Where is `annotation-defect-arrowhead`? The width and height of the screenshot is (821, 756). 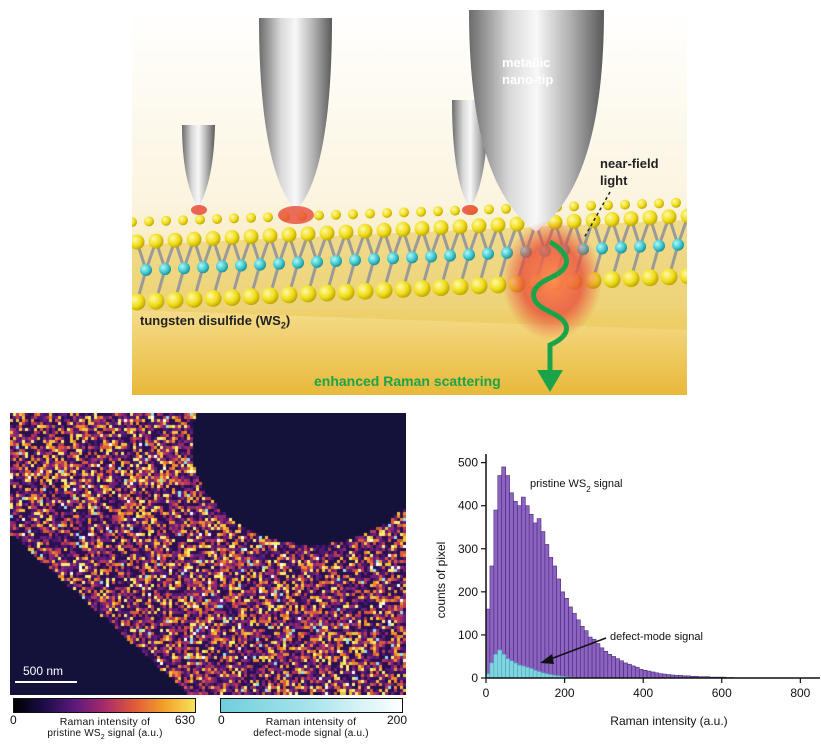 annotation-defect-arrowhead is located at coordinates (547, 659).